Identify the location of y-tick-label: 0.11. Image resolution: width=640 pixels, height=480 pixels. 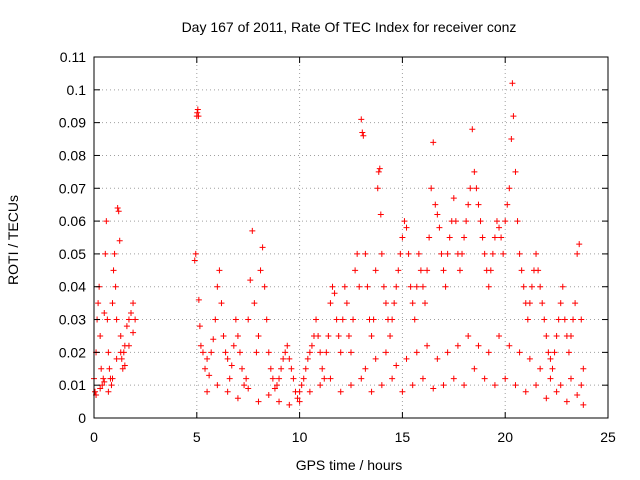
(73, 57).